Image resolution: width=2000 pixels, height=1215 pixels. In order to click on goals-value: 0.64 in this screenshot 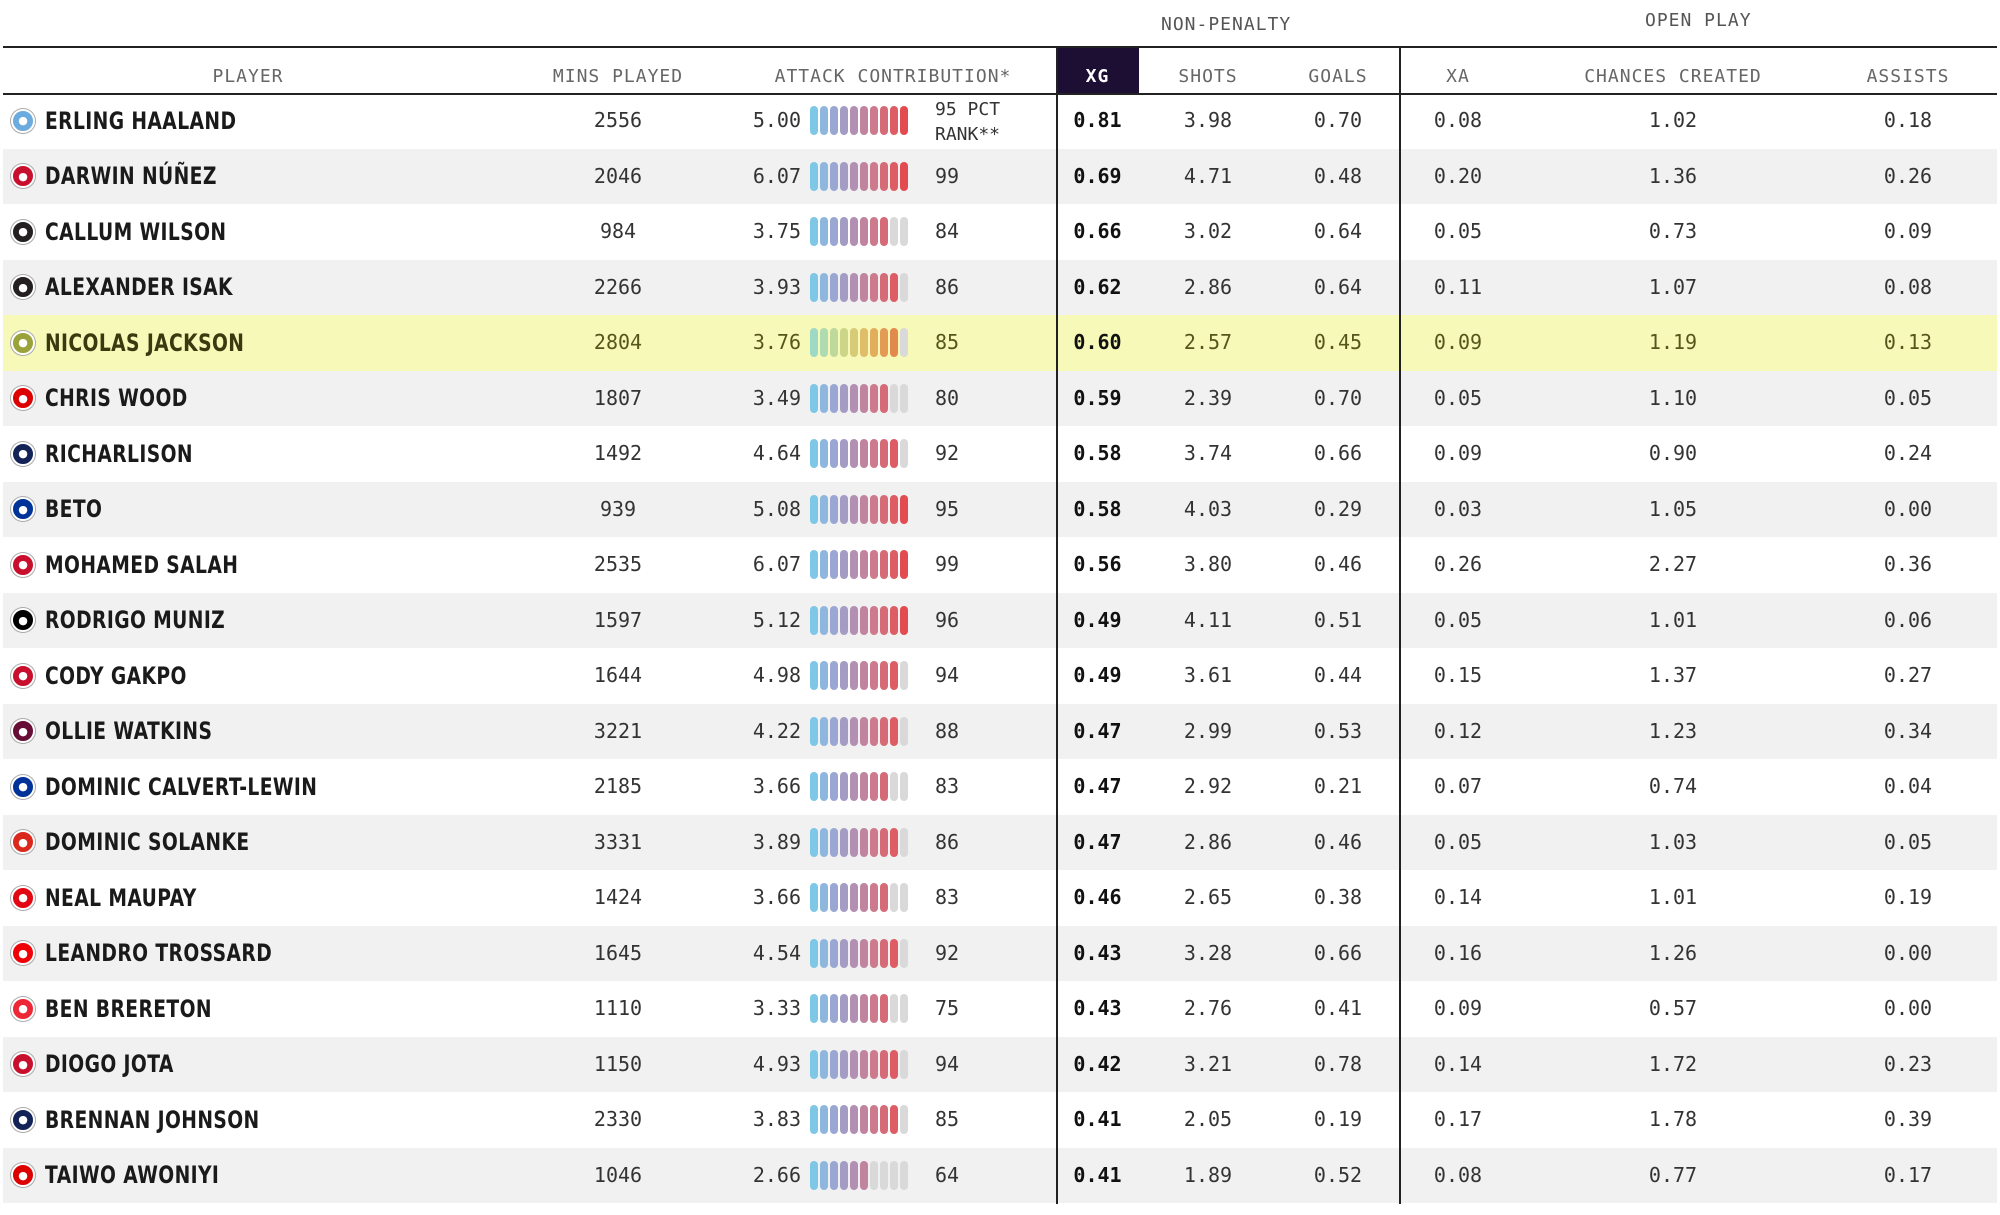, I will do `click(1338, 231)`.